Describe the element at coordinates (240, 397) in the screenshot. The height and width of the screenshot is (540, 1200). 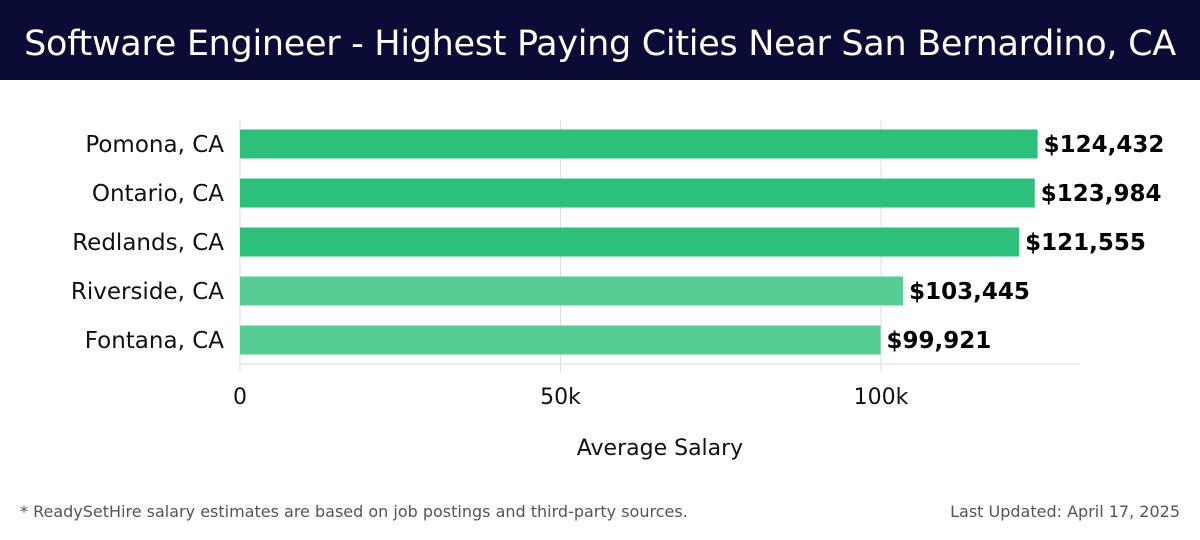
I see `x-tick-label: 0` at that location.